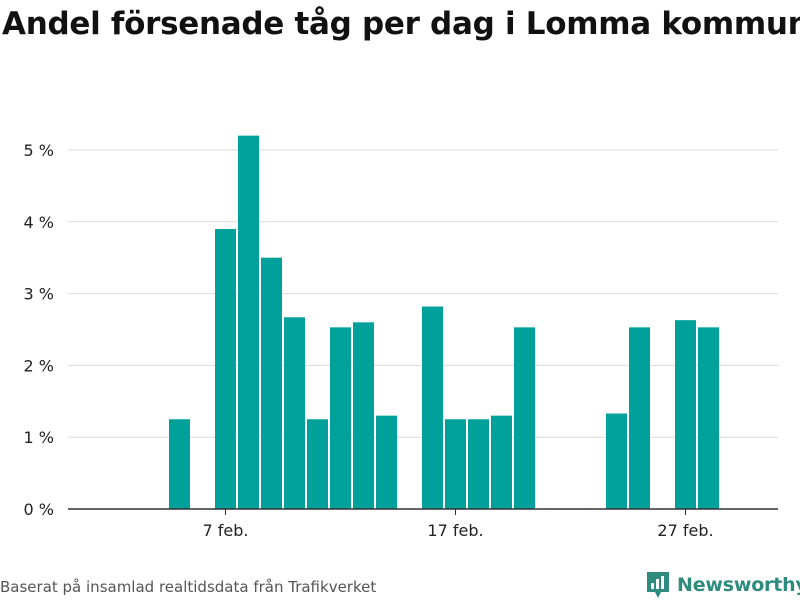  Describe the element at coordinates (39, 437) in the screenshot. I see `y-tick-label: 1 %` at that location.